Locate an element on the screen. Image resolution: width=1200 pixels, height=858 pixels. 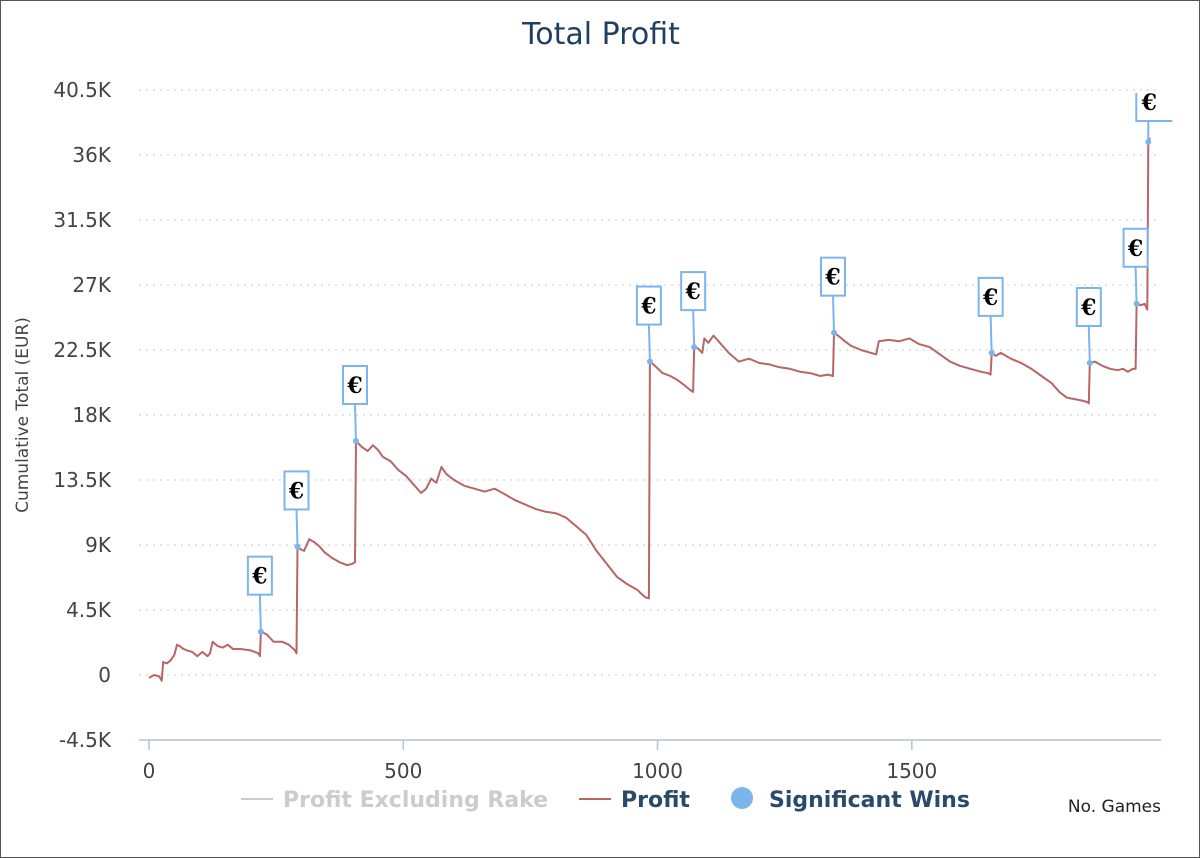
y-tick-label: 9K is located at coordinates (98, 545).